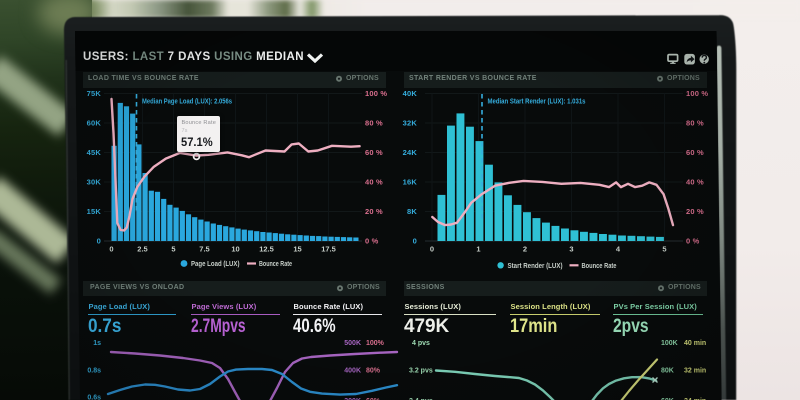 The height and width of the screenshot is (400, 800). What do you see at coordinates (373, 399) in the screenshot?
I see `svg-text: 60%` at bounding box center [373, 399].